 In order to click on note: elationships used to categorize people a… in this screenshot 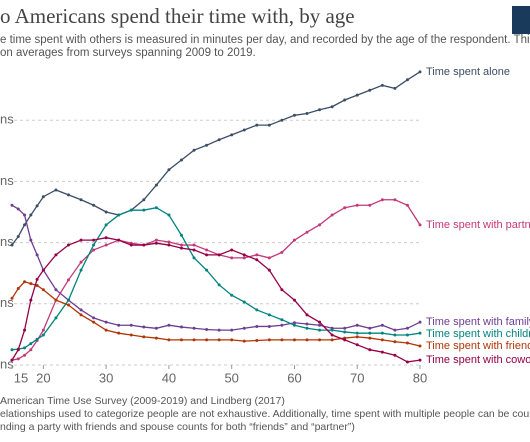, I will do `click(265, 414)`.